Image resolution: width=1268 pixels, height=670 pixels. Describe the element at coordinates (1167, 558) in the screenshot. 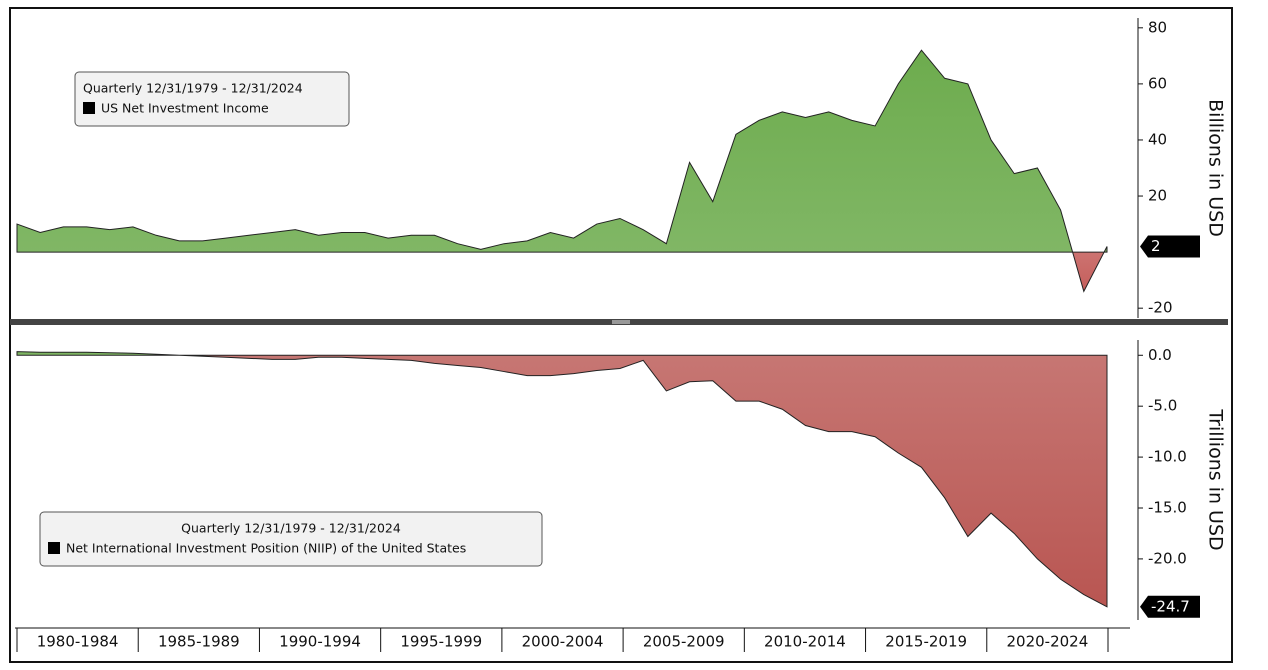

I see `y-tick-label: -20.0` at that location.